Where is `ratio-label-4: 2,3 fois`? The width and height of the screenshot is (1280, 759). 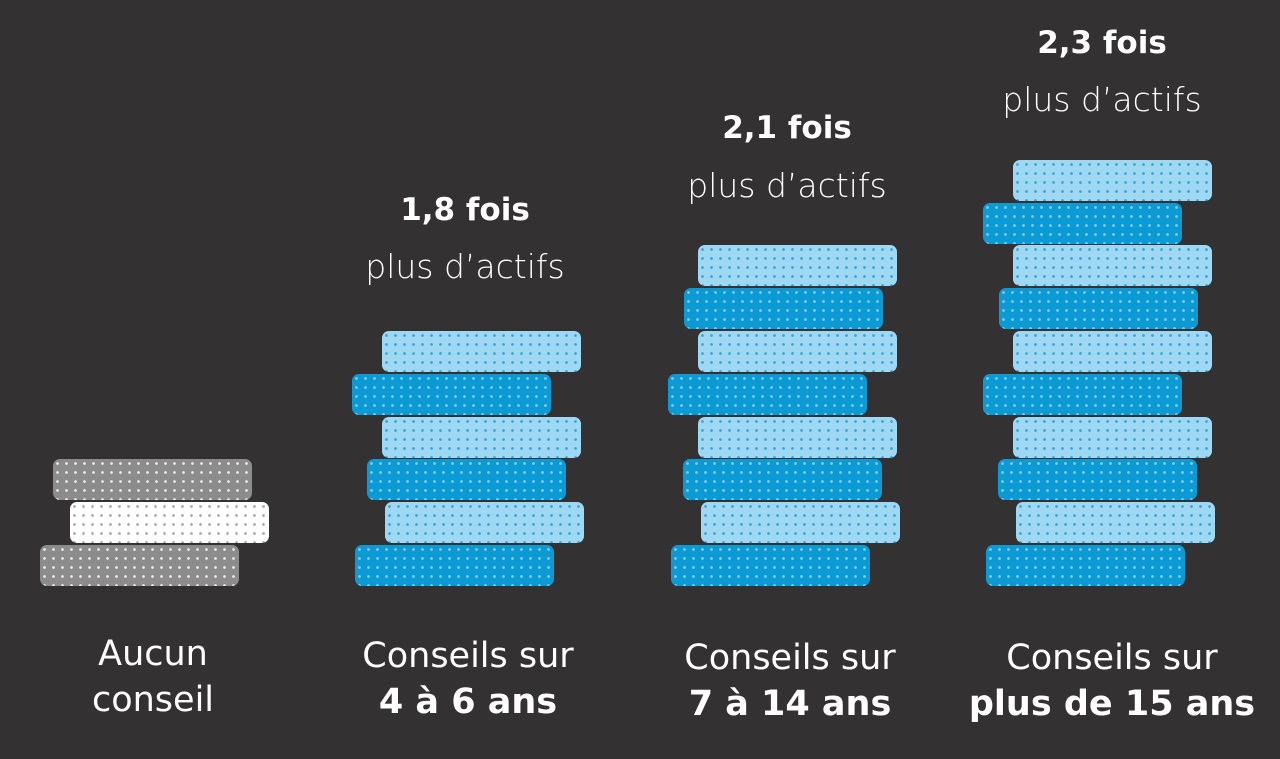
ratio-label-4: 2,3 fois is located at coordinates (1102, 43).